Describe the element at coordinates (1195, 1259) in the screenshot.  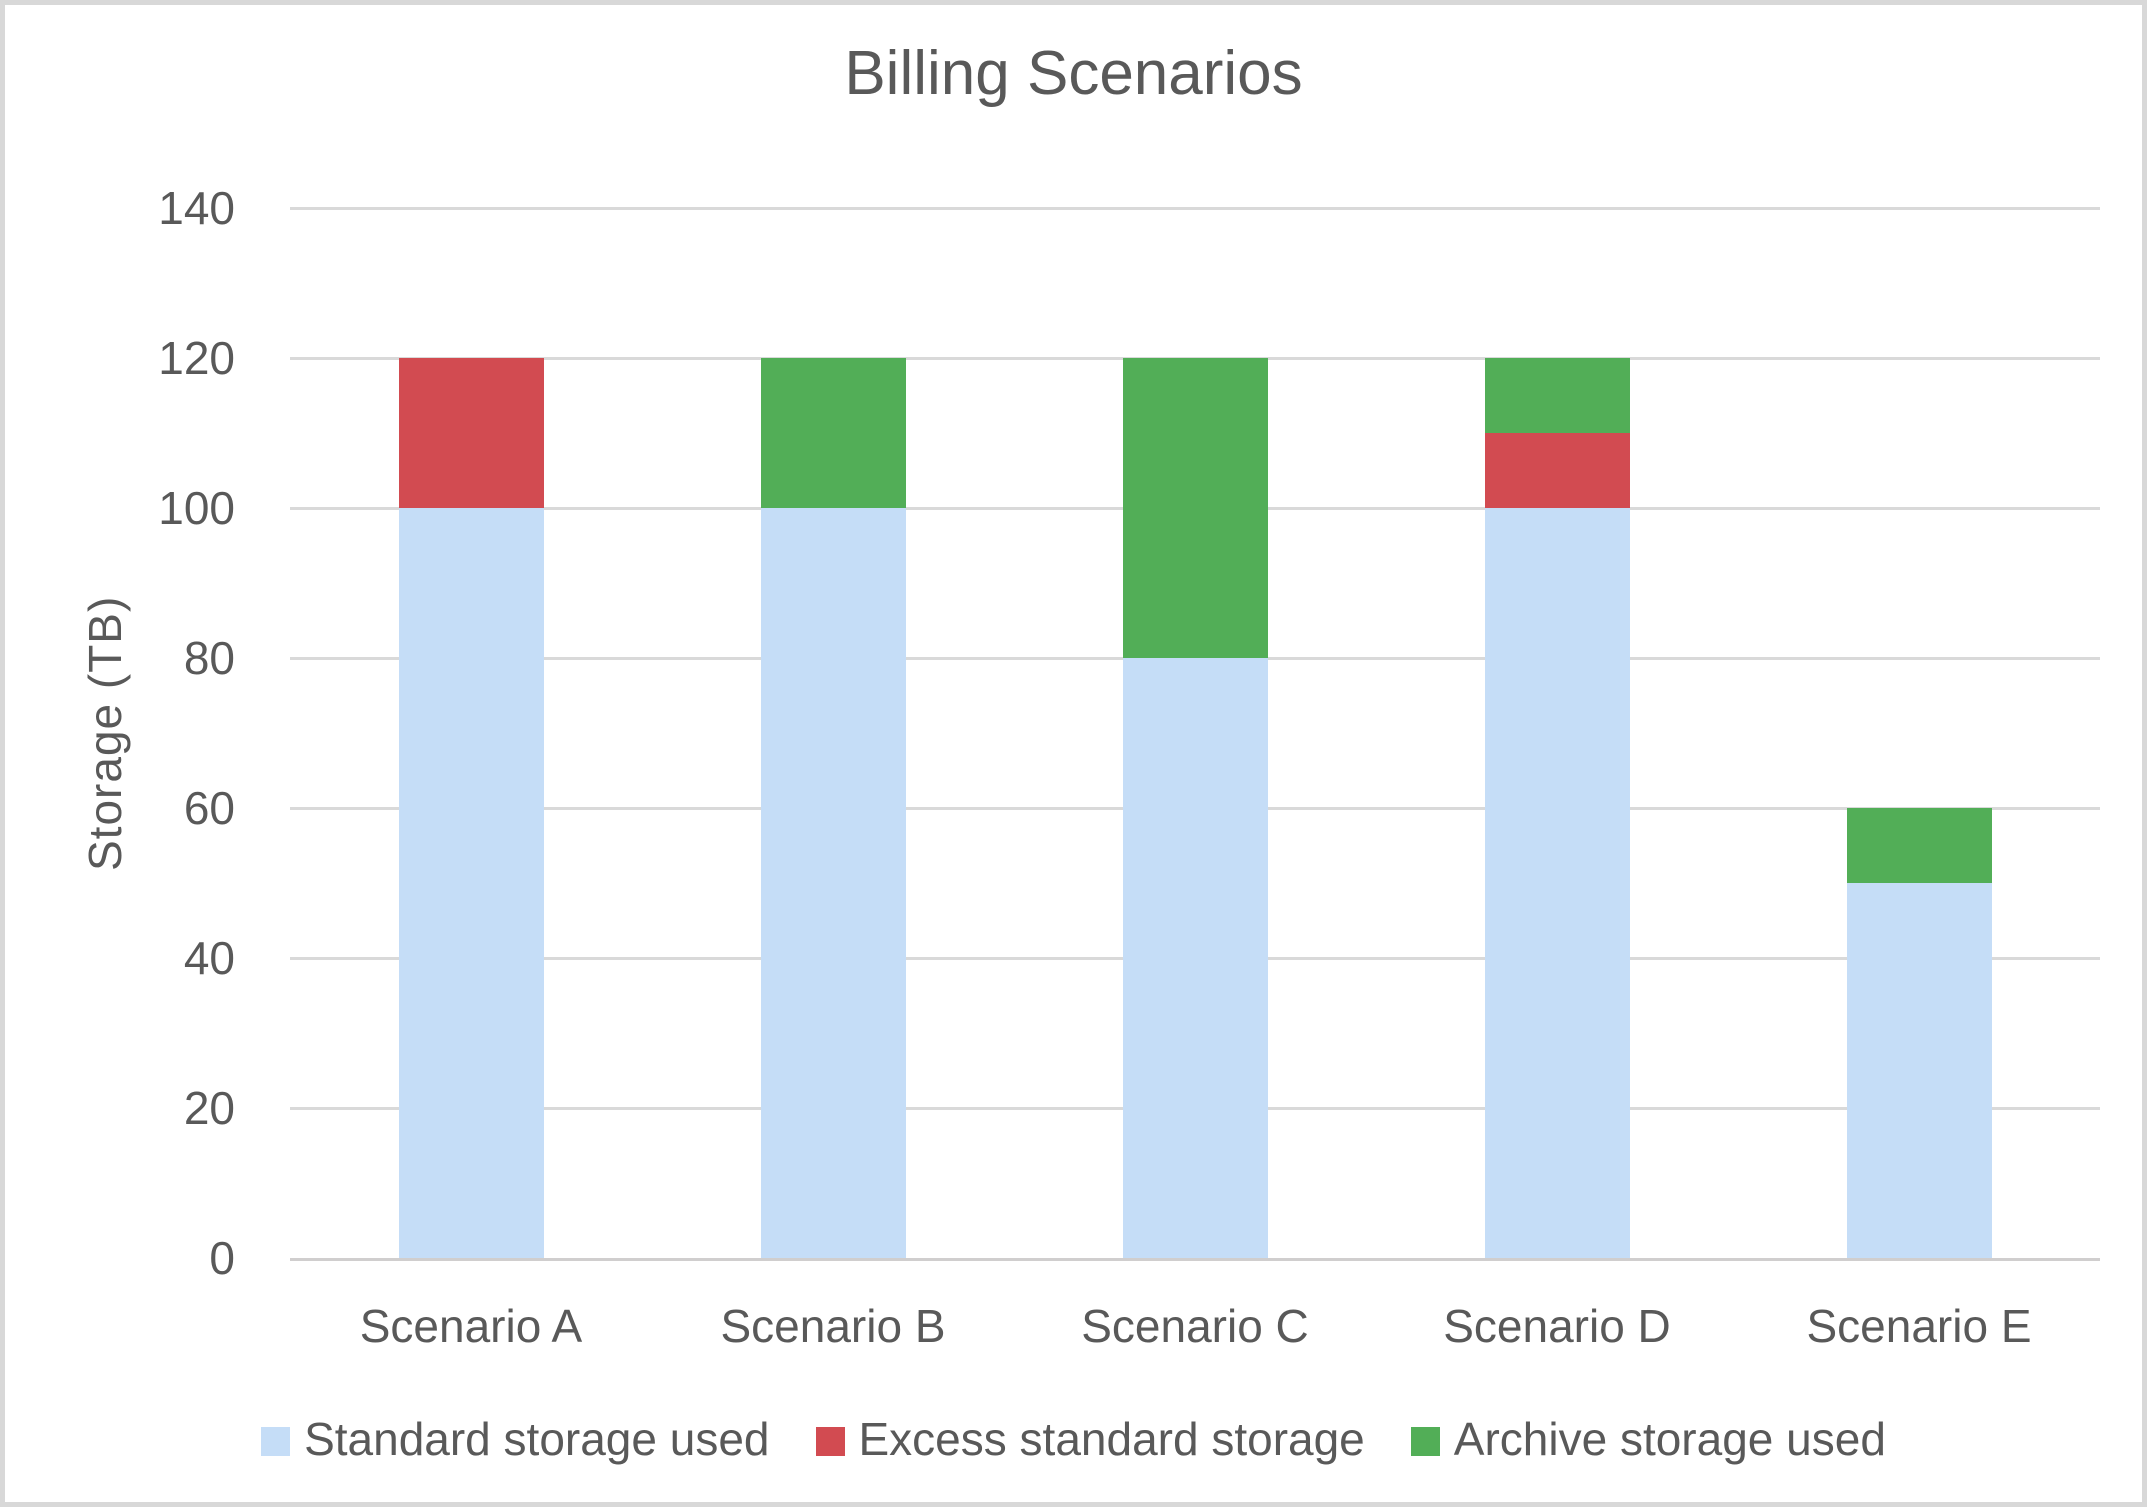
I see `x-axis-line` at that location.